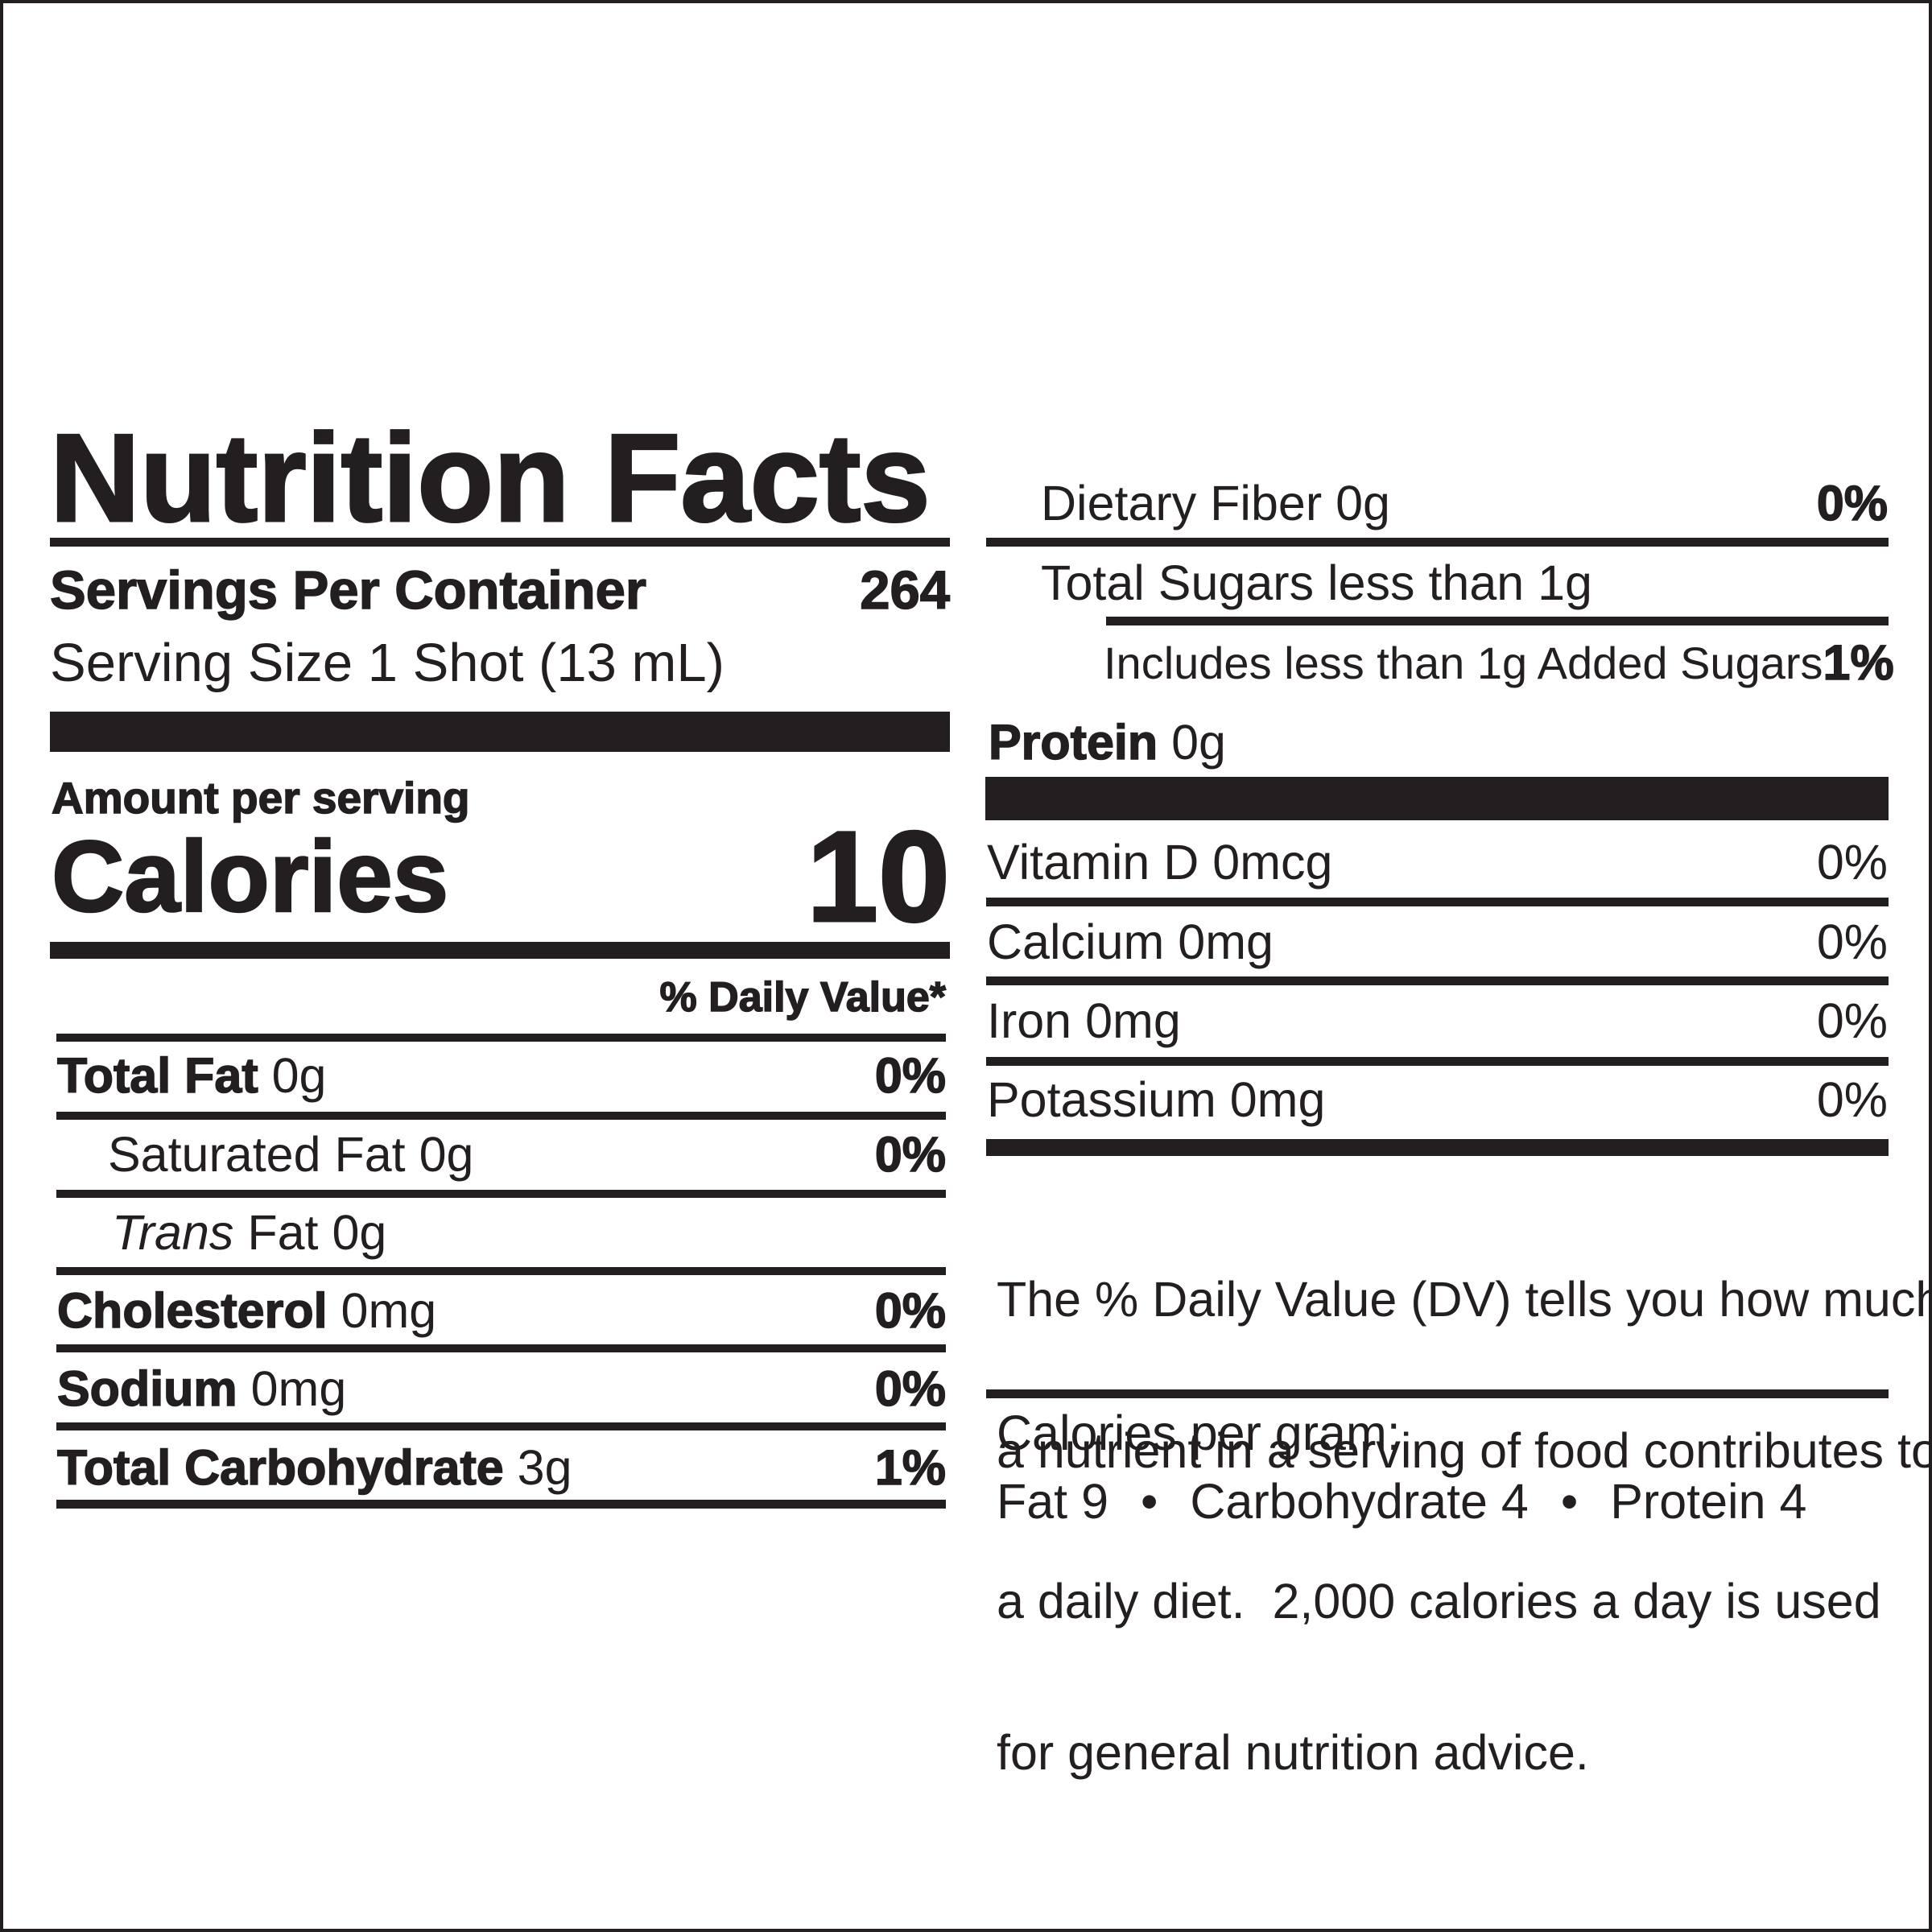 The image size is (1932, 1932). What do you see at coordinates (1708, 1501) in the screenshot?
I see `cpg-item: Protein 4` at bounding box center [1708, 1501].